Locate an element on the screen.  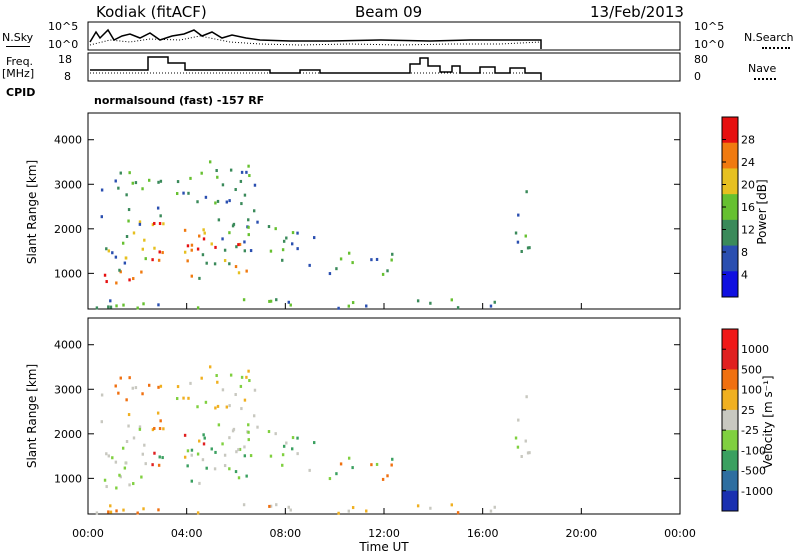
power-colorbar: 28 24 20 16 12 8 4 is located at coordinates (738, 207).